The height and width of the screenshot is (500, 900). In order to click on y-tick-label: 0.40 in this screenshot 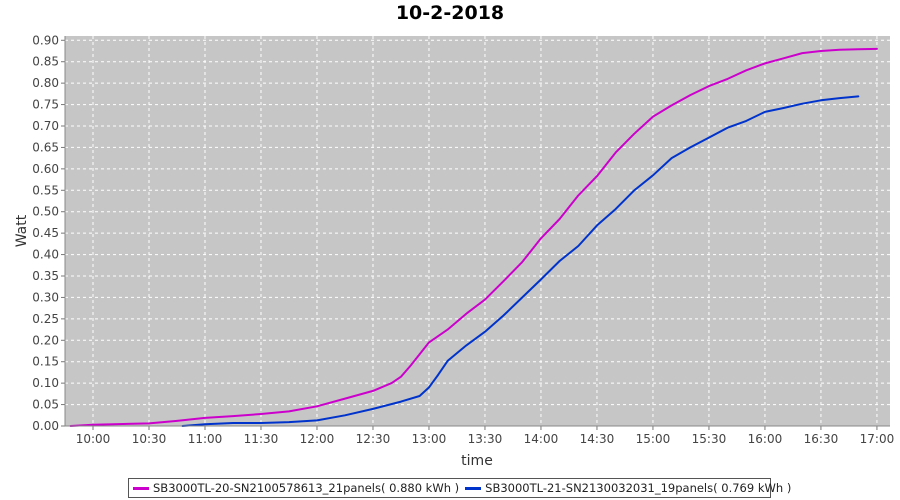, I will do `click(45, 255)`.